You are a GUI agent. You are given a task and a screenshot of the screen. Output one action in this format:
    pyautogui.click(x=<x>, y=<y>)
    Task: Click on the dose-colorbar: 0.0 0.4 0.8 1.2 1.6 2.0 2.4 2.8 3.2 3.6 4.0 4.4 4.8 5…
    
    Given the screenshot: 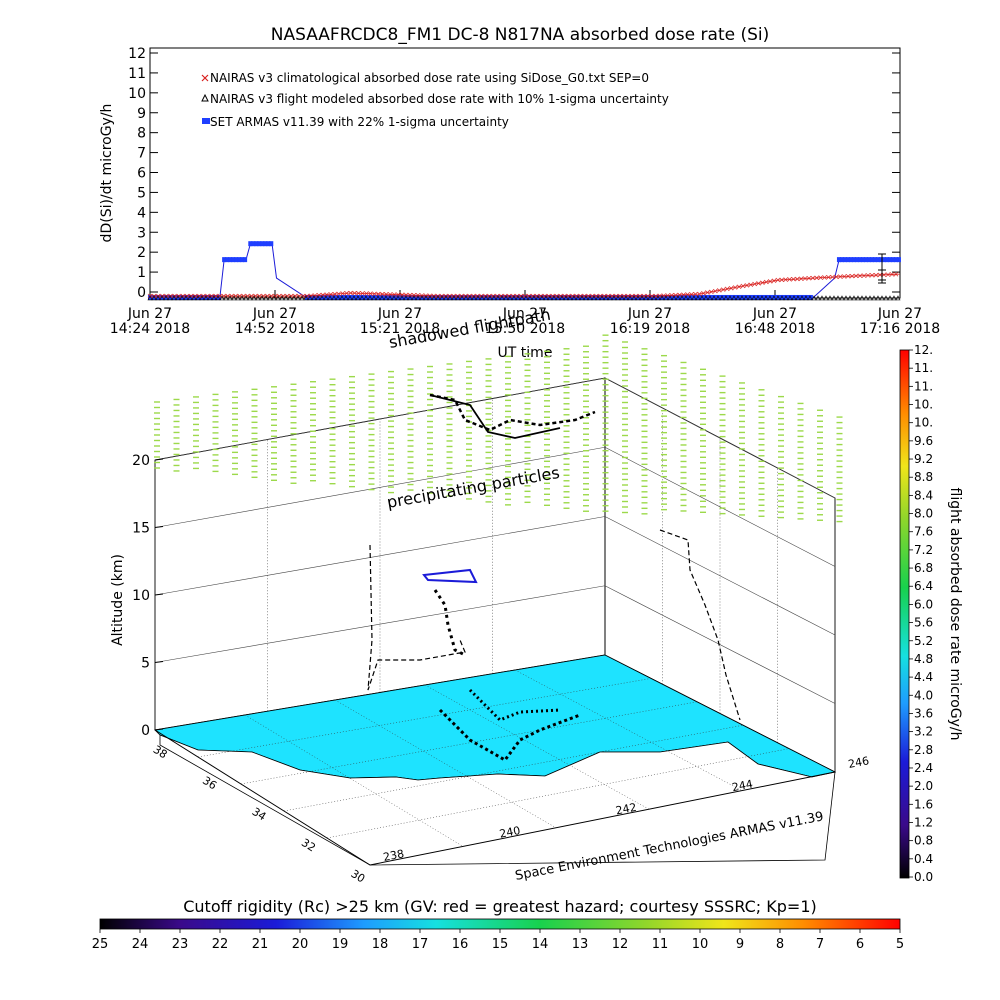 What is the action you would take?
    pyautogui.click(x=931, y=613)
    